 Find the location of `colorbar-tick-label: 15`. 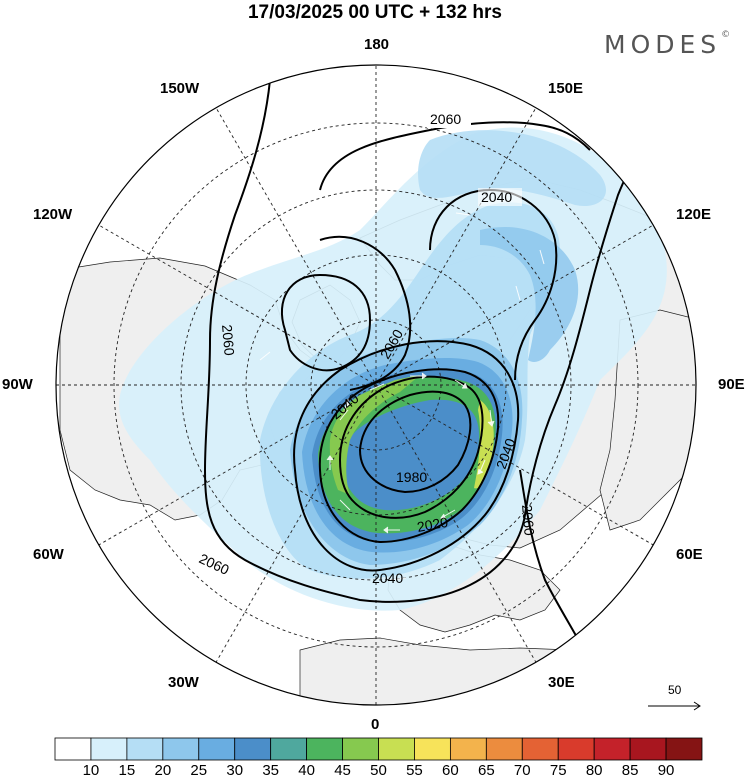

colorbar-tick-label: 15 is located at coordinates (127, 770).